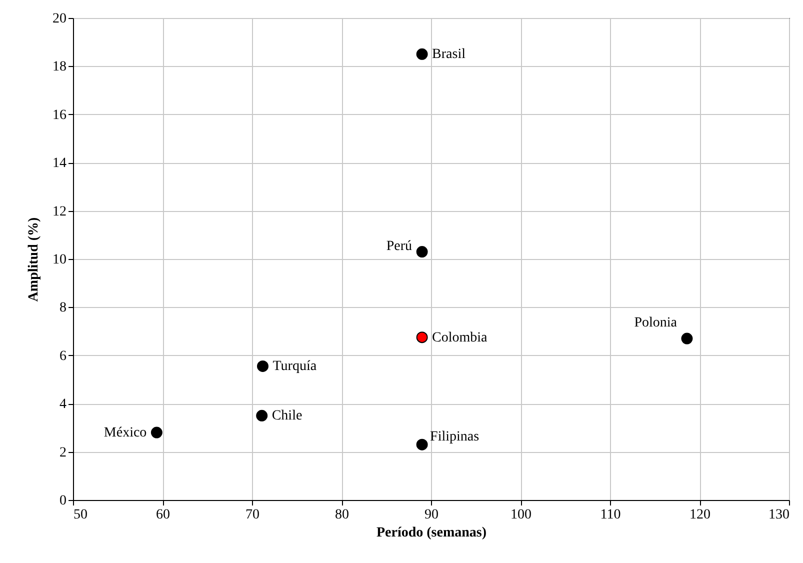 The width and height of the screenshot is (803, 563). What do you see at coordinates (295, 366) in the screenshot?
I see `annotation: Turquía` at bounding box center [295, 366].